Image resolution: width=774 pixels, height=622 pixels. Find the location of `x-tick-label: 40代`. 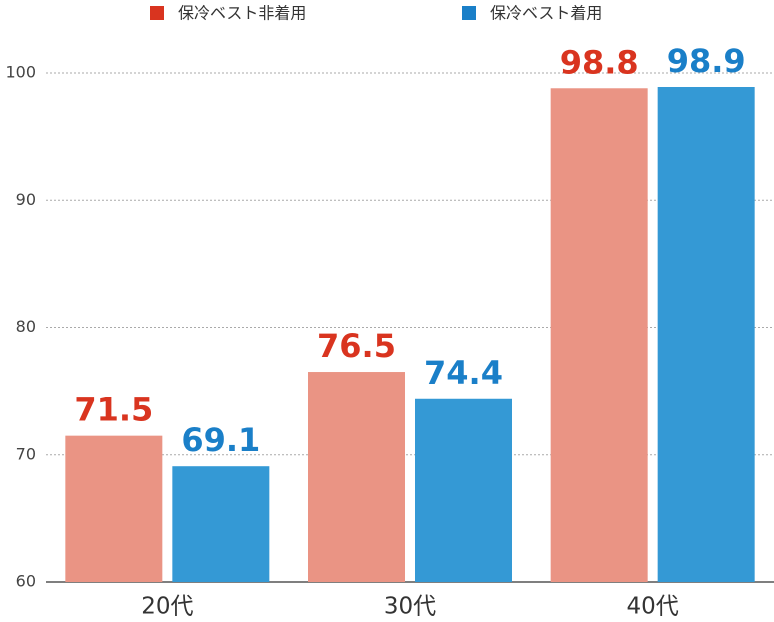

x-tick-label: 40代 is located at coordinates (653, 607).